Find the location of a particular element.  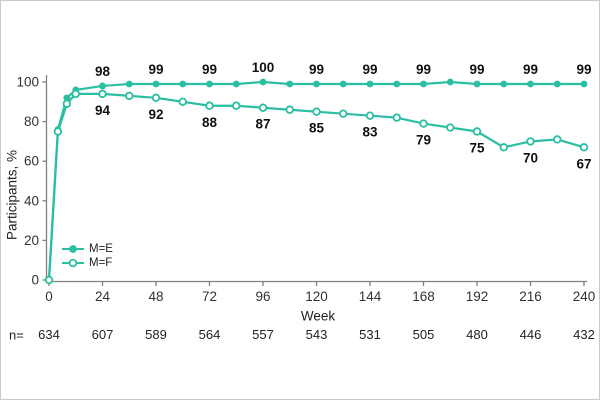

n-value: 531 is located at coordinates (370, 334).